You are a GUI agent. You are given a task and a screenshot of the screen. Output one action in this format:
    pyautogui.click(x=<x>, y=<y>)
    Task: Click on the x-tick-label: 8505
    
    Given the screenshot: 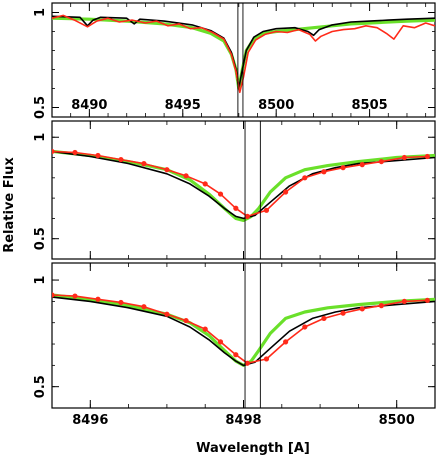 What is the action you would take?
    pyautogui.click(x=370, y=105)
    